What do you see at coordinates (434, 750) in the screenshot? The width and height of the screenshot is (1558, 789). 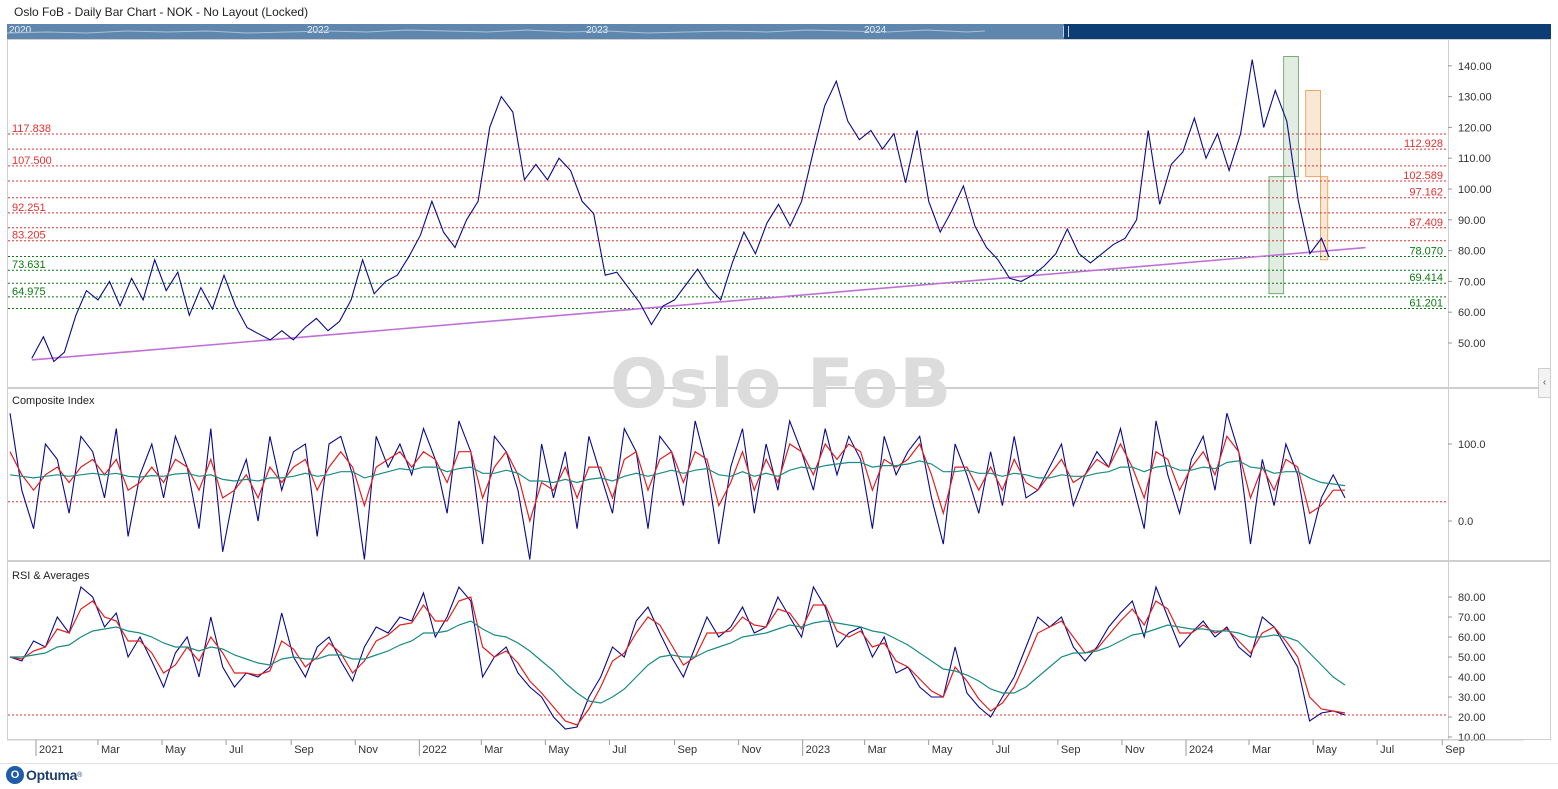 I see `x-tick-label: 2022` at bounding box center [434, 750].